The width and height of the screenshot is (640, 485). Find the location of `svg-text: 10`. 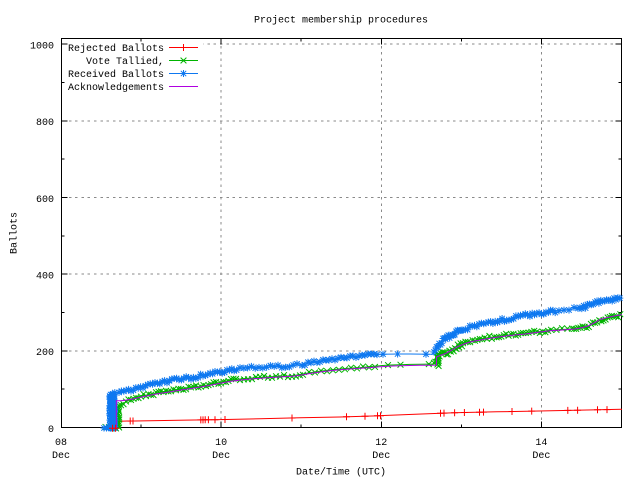

svg-text: 10 is located at coordinates (221, 443).